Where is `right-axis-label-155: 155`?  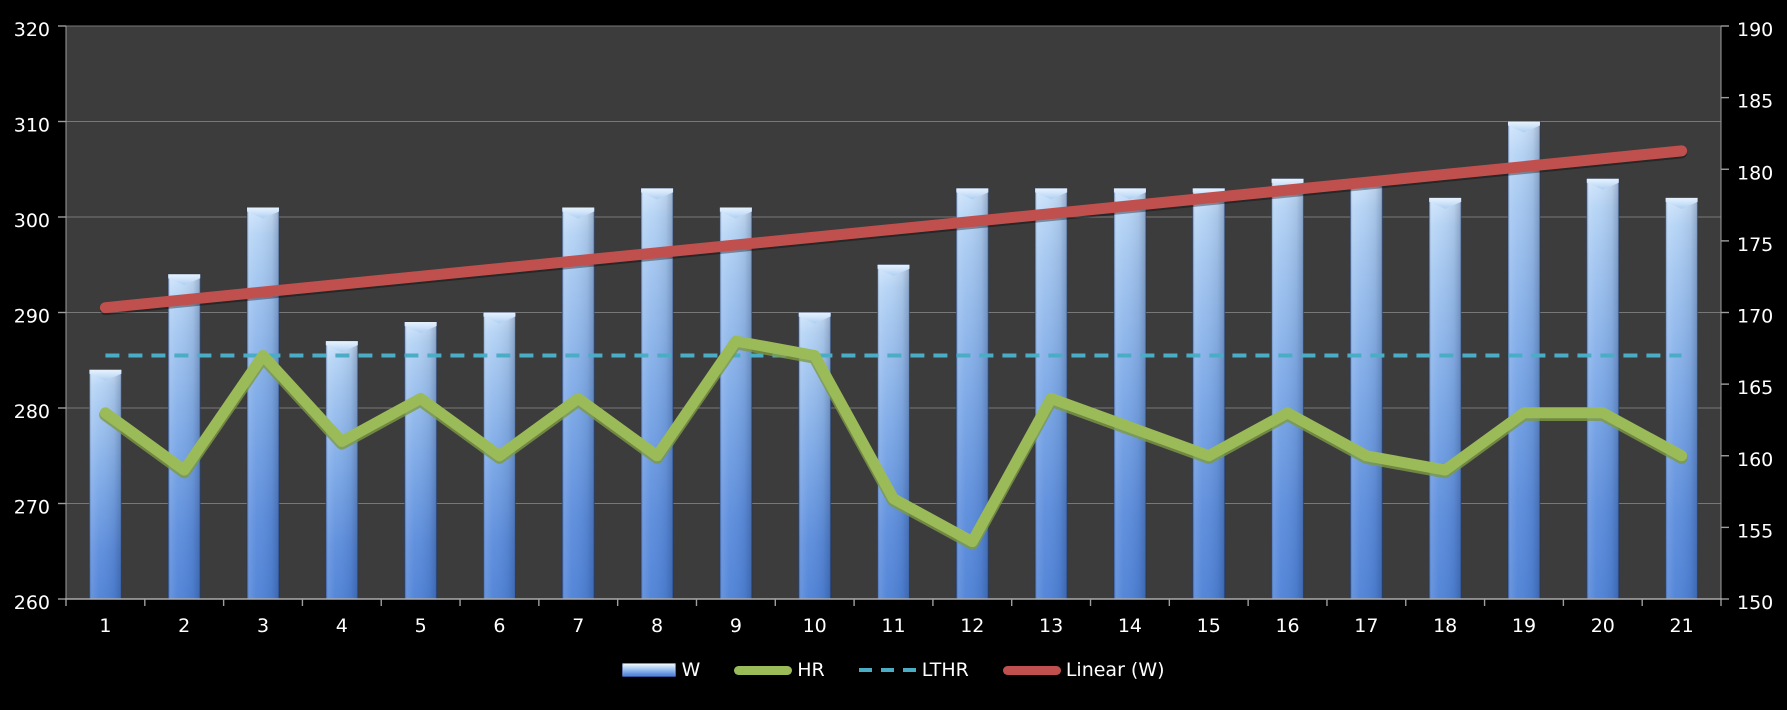
right-axis-label-155: 155 is located at coordinates (1755, 531).